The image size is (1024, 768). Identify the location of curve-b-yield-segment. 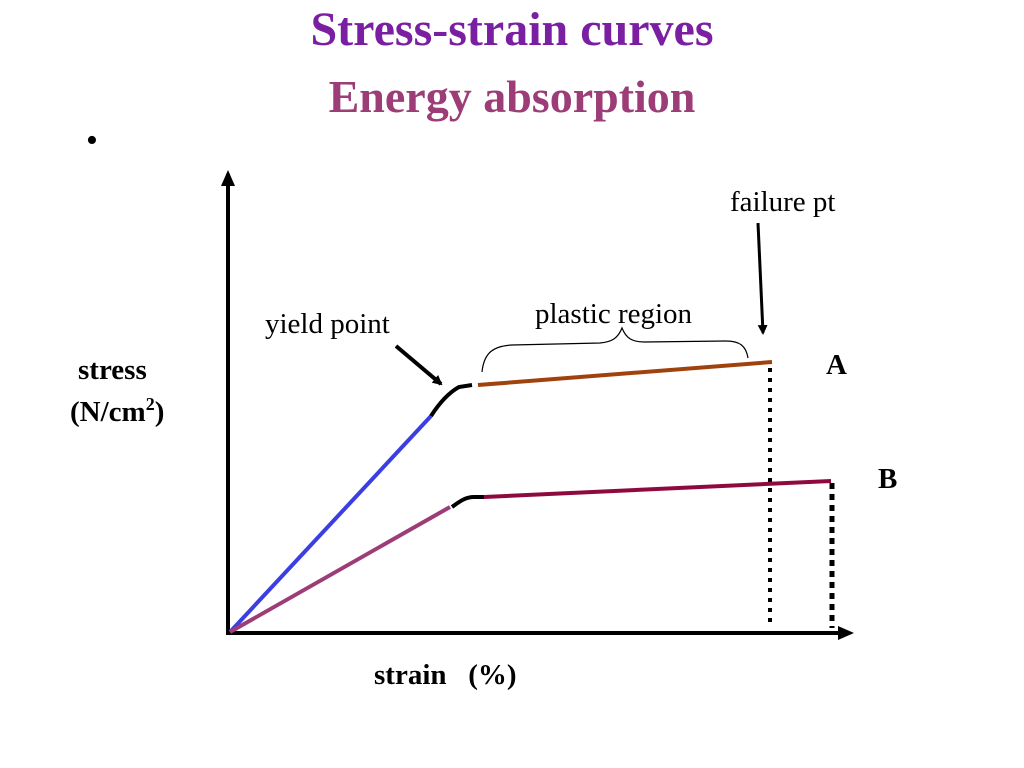
(467, 502).